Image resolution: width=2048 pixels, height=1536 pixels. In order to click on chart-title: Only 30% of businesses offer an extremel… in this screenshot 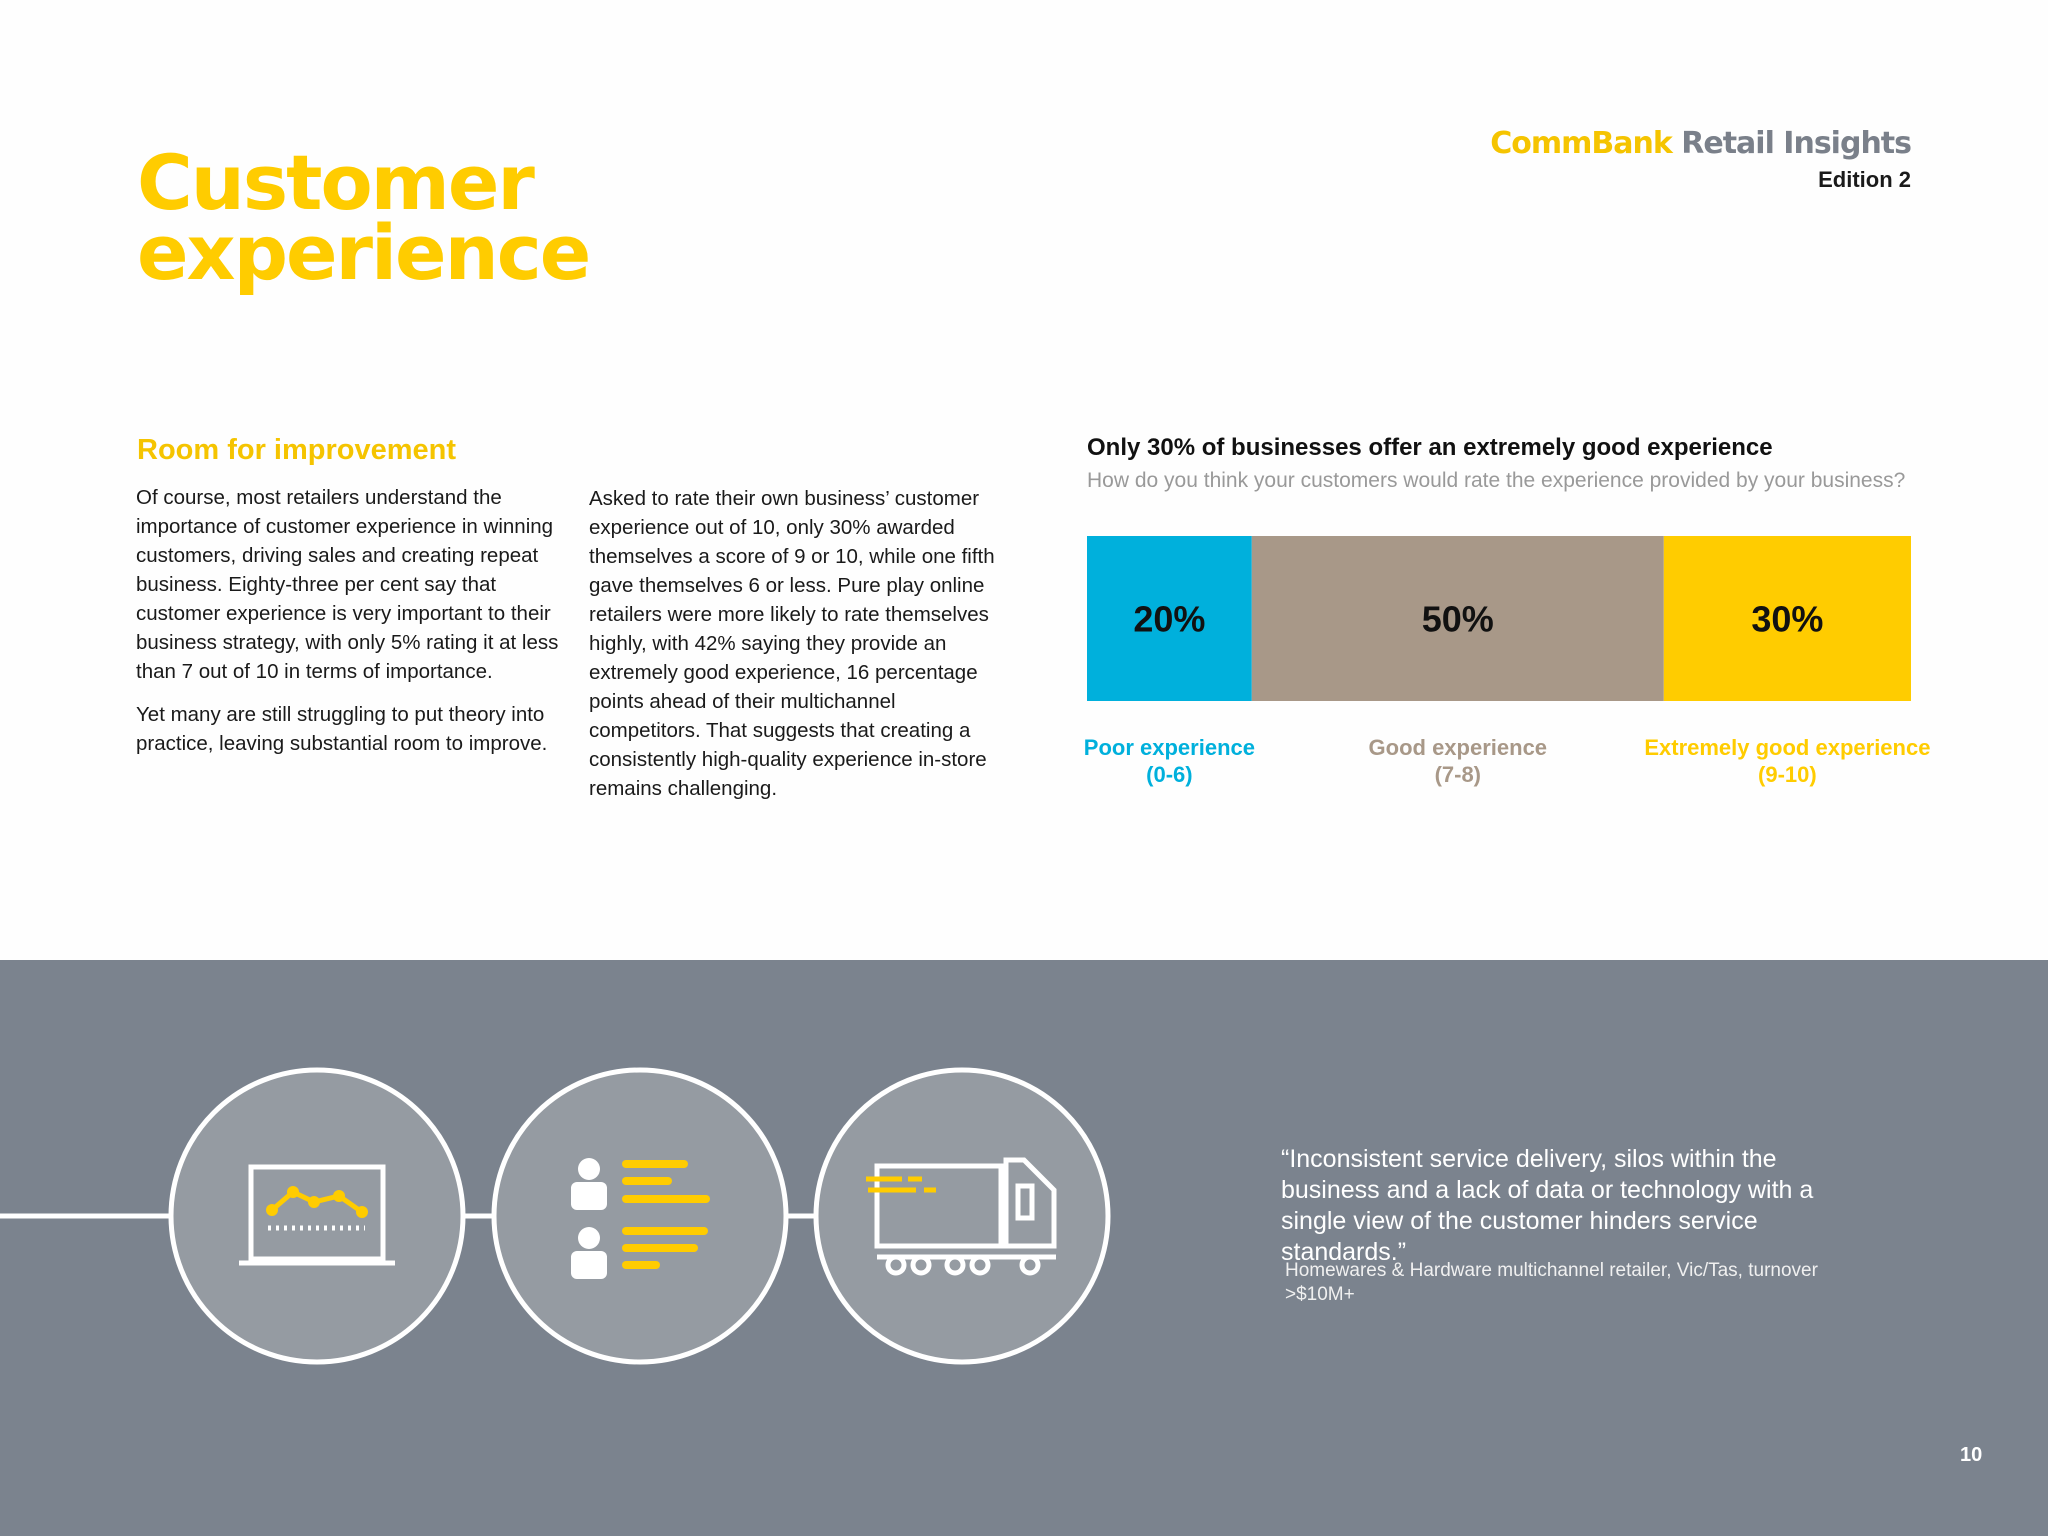, I will do `click(1430, 447)`.